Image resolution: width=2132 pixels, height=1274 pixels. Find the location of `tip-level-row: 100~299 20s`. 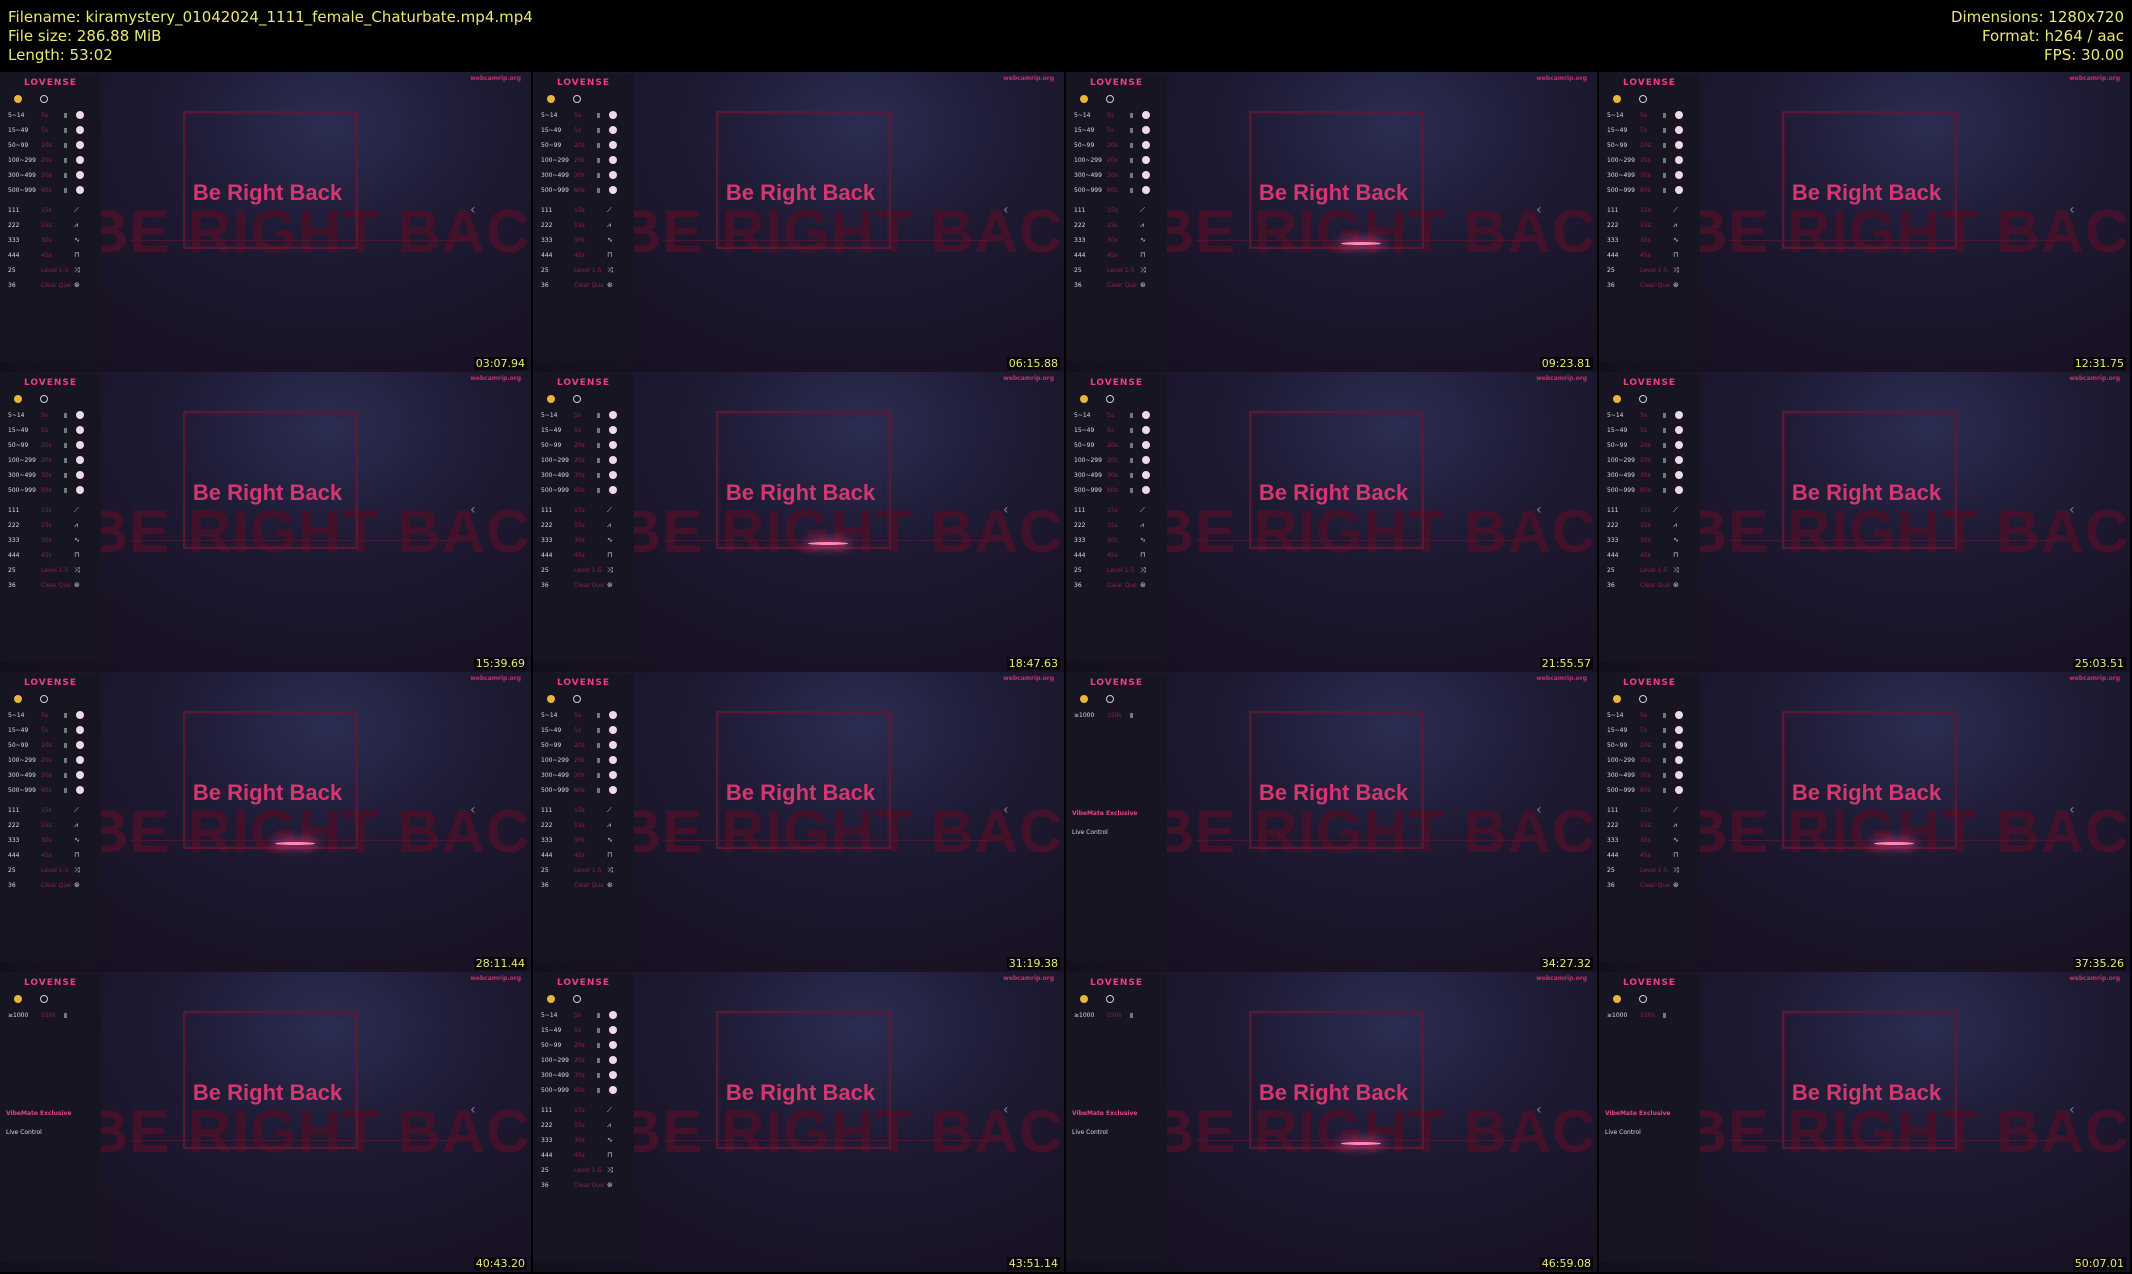

tip-level-row: 100~299 20s is located at coordinates (50, 161).